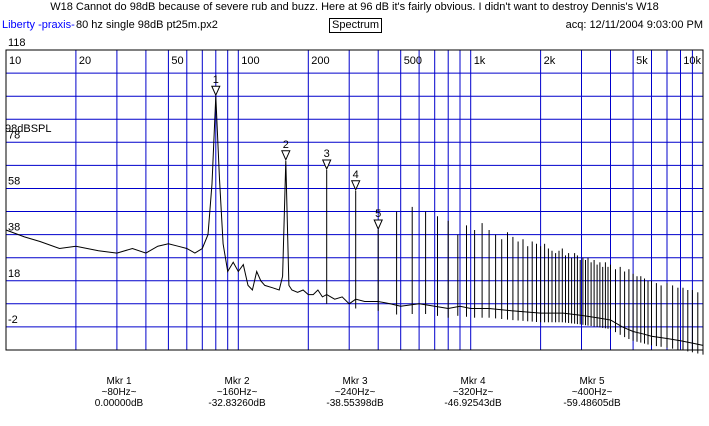 This screenshot has height=426, width=709. I want to click on marker-glyphs: 1 2 3 4 5, so click(297, 152).